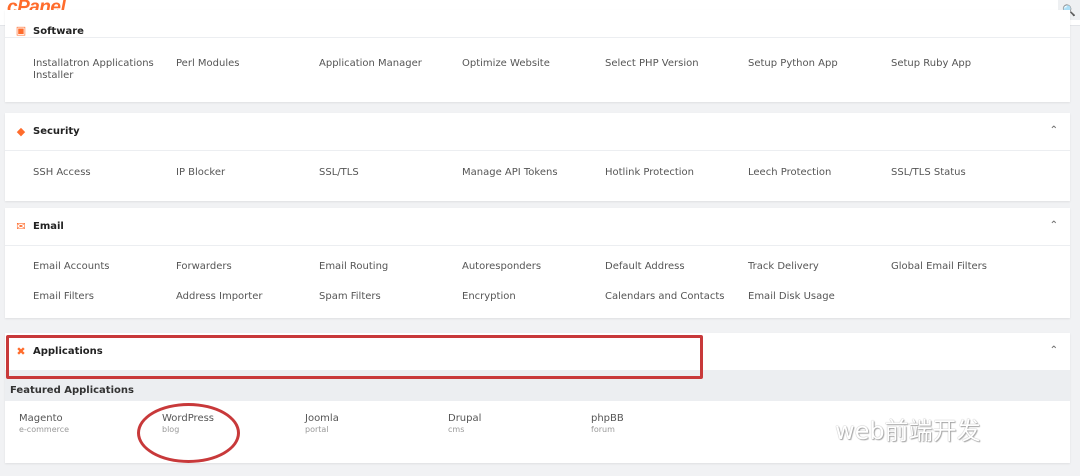 This screenshot has height=476, width=1080. Describe the element at coordinates (931, 63) in the screenshot. I see `link-setup-ruby-app: Setup Ruby App` at that location.